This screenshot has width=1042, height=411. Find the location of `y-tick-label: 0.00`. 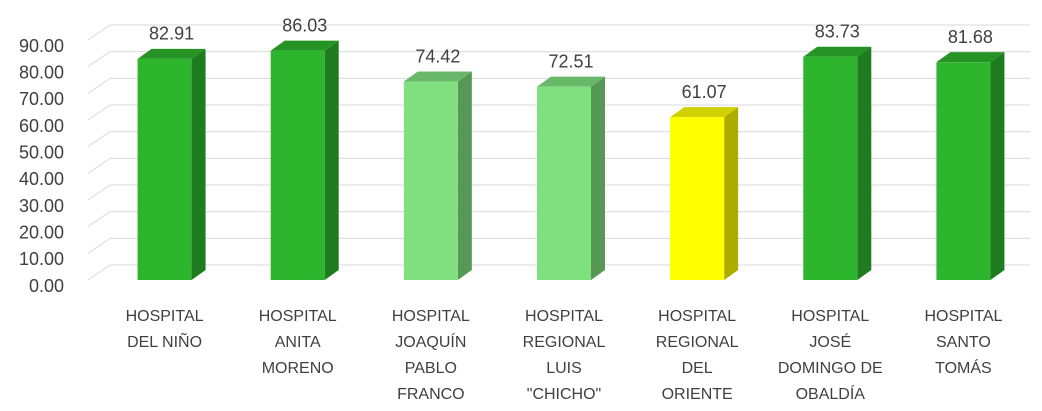

y-tick-label: 0.00 is located at coordinates (46, 286).